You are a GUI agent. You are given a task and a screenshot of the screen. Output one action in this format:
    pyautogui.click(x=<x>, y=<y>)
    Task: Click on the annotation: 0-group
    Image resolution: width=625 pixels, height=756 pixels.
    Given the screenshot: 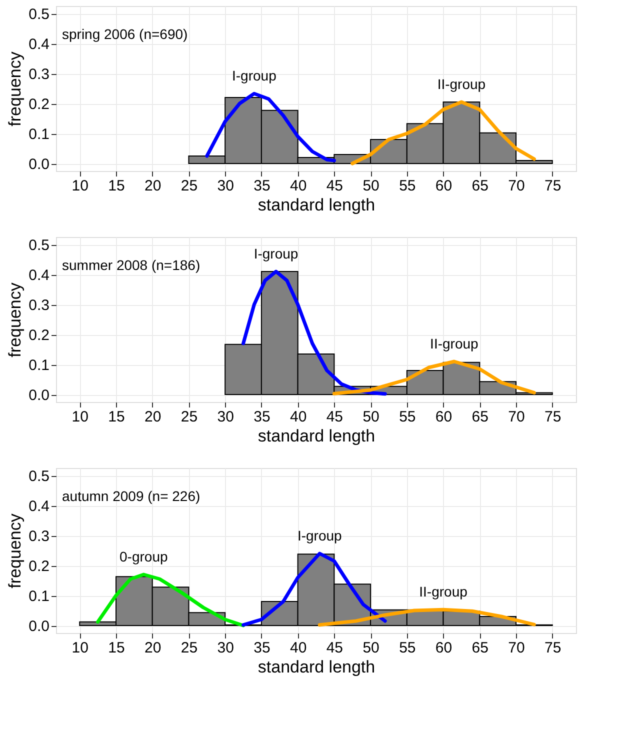 What is the action you would take?
    pyautogui.click(x=144, y=556)
    